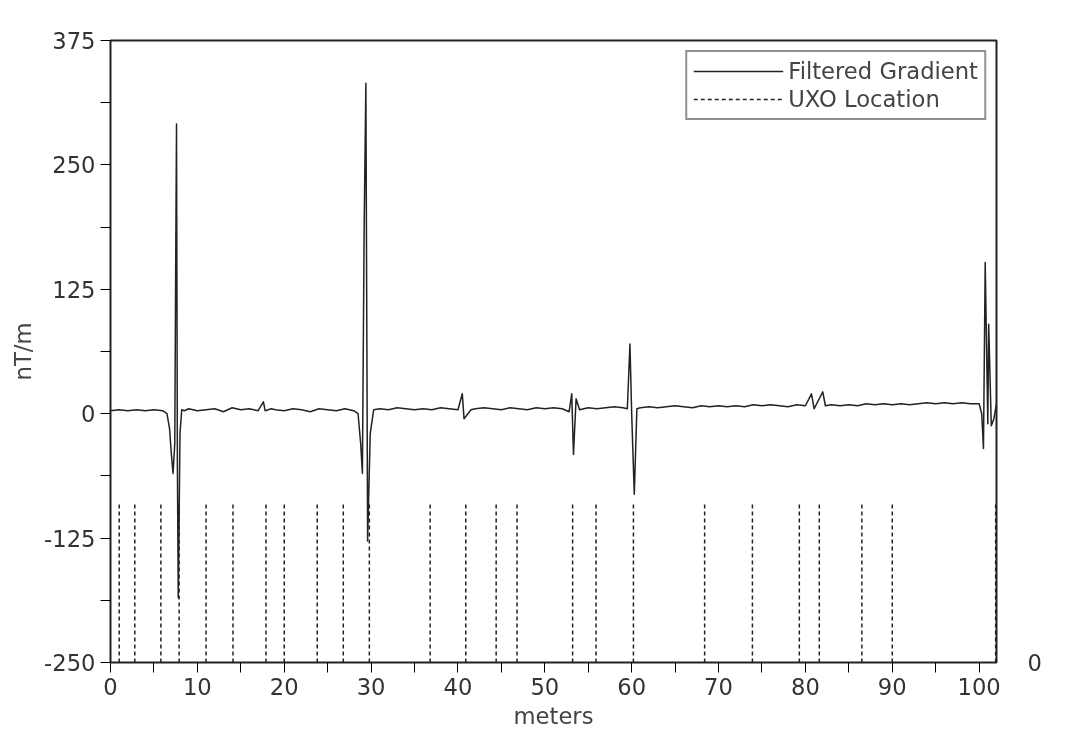 The height and width of the screenshot is (731, 1076). Describe the element at coordinates (74, 165) in the screenshot. I see `y-tick-label: 250` at that location.